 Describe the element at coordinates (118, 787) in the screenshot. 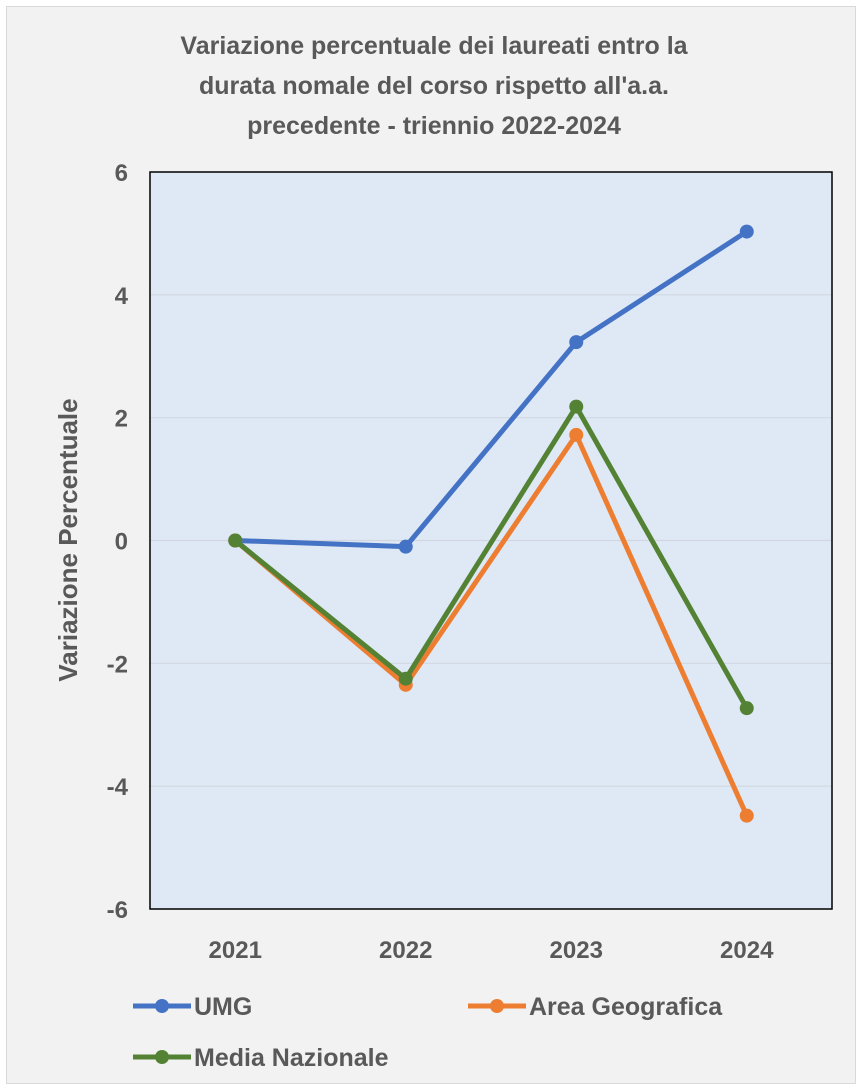

I see `y-tick-label: -4` at that location.